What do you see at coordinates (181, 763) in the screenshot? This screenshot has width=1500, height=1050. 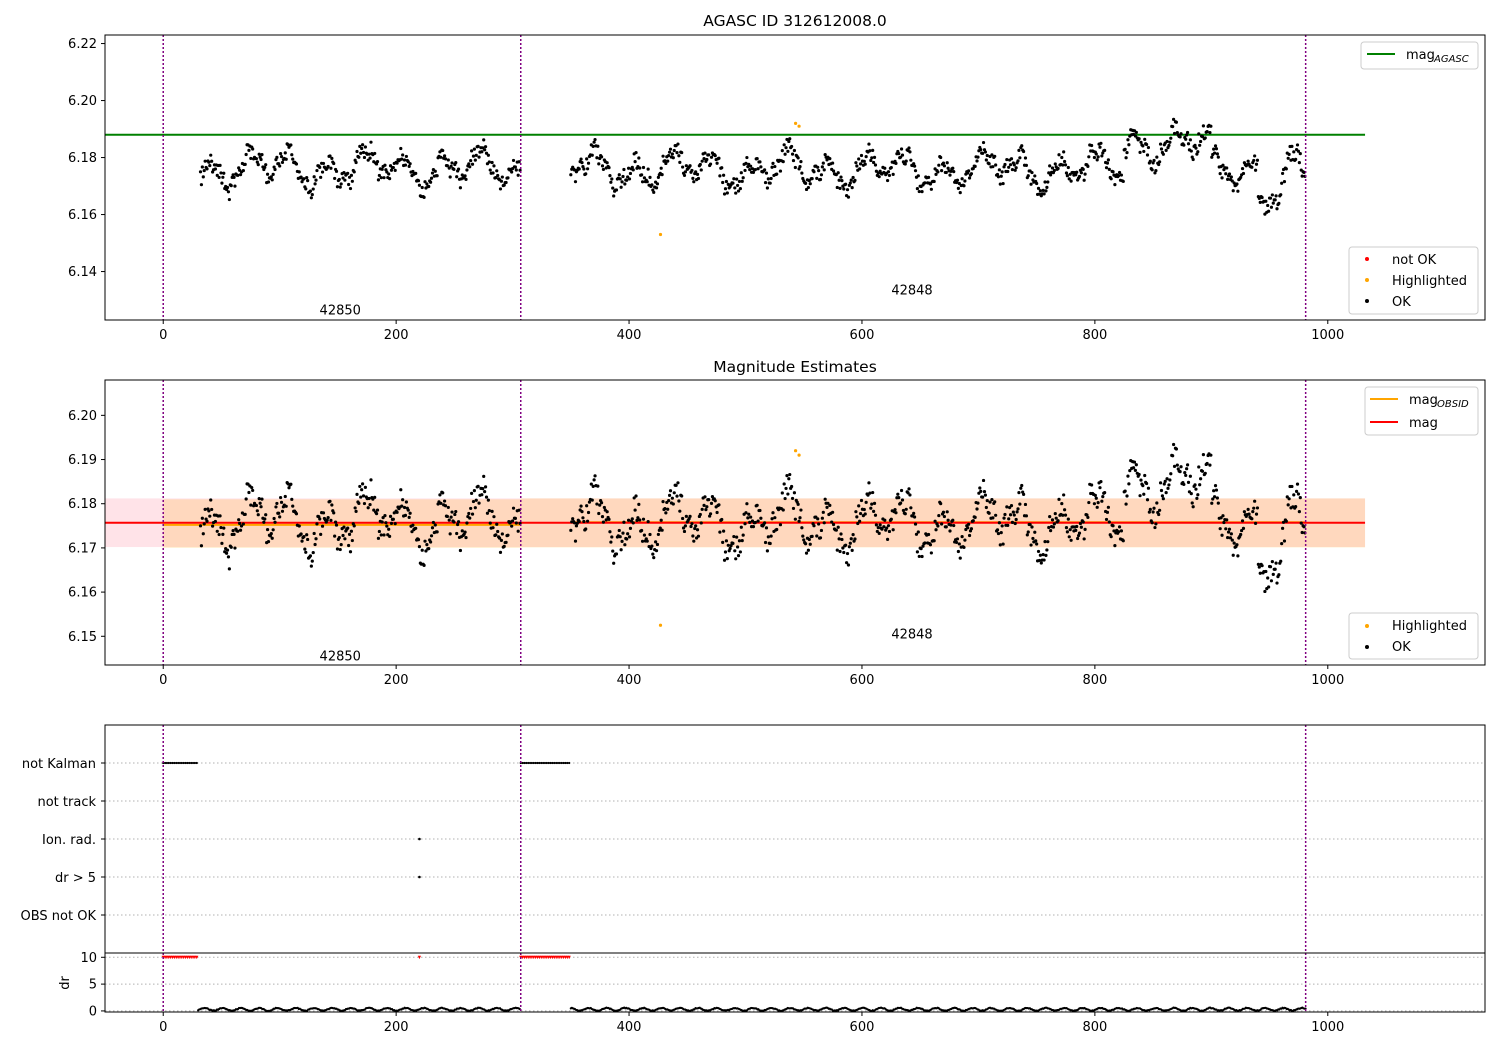 I see `flag-point` at bounding box center [181, 763].